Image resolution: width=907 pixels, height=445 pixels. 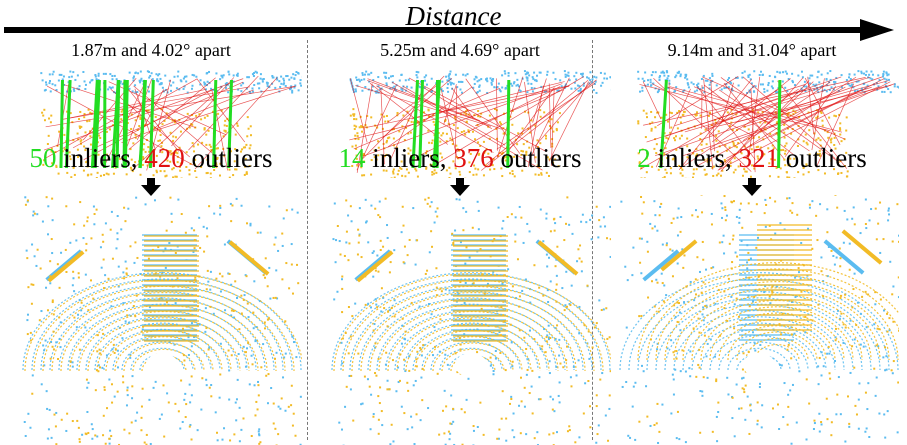 I want to click on distance-label: Distance, so click(x=453, y=16).